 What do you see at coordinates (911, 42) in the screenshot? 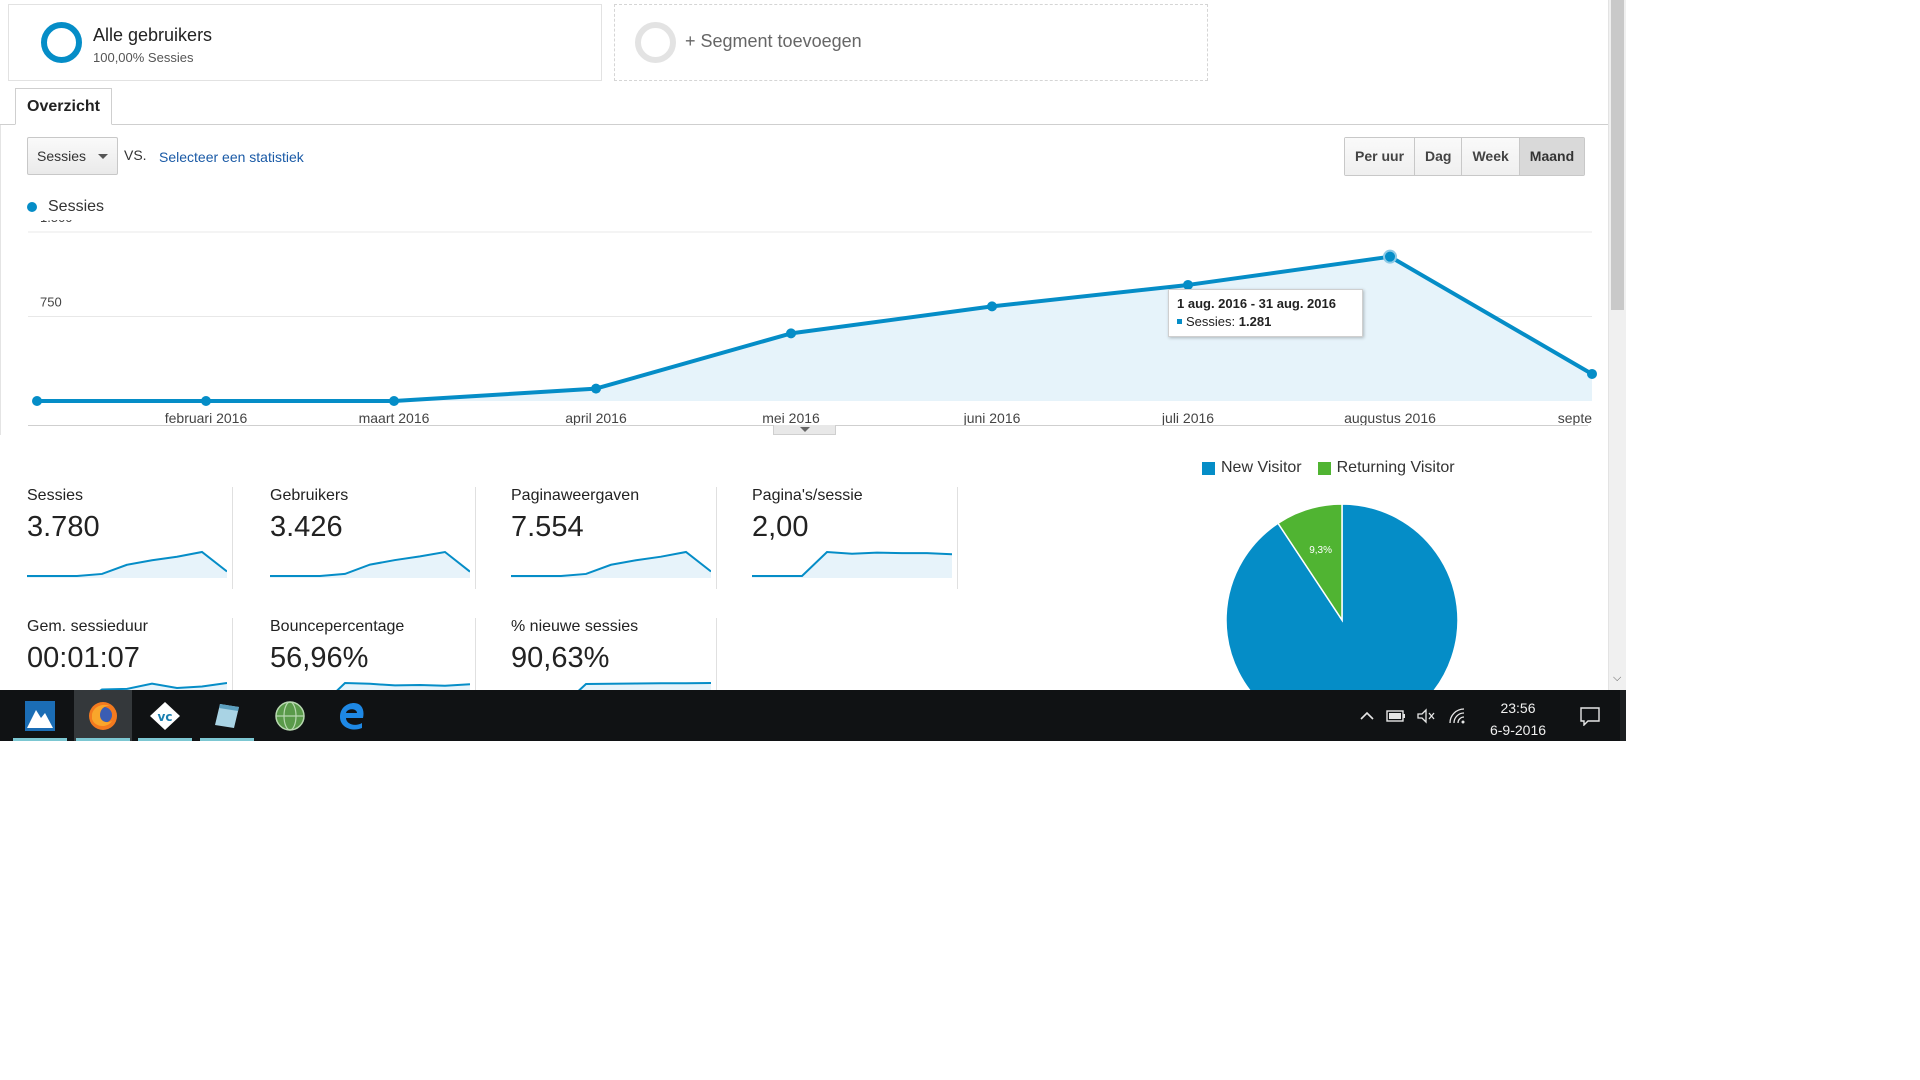
I see `add-segment-button: + Segment toevoegen` at bounding box center [911, 42].